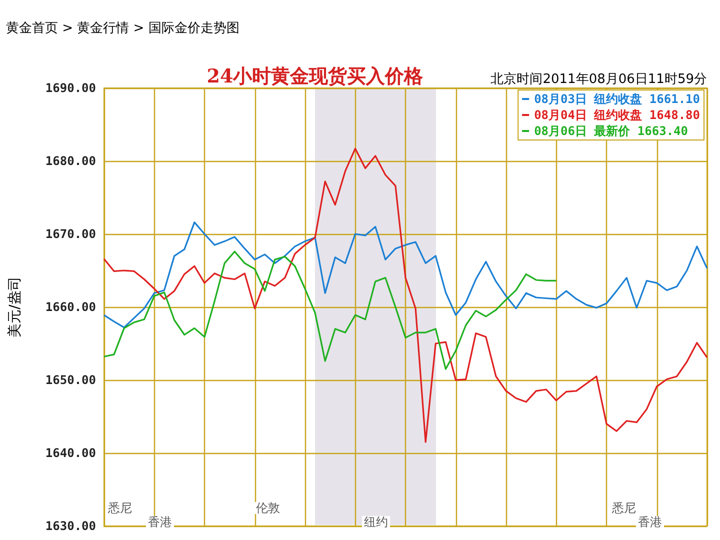  Describe the element at coordinates (15, 307) in the screenshot. I see `y-axis-title: 美元/盎司` at that location.